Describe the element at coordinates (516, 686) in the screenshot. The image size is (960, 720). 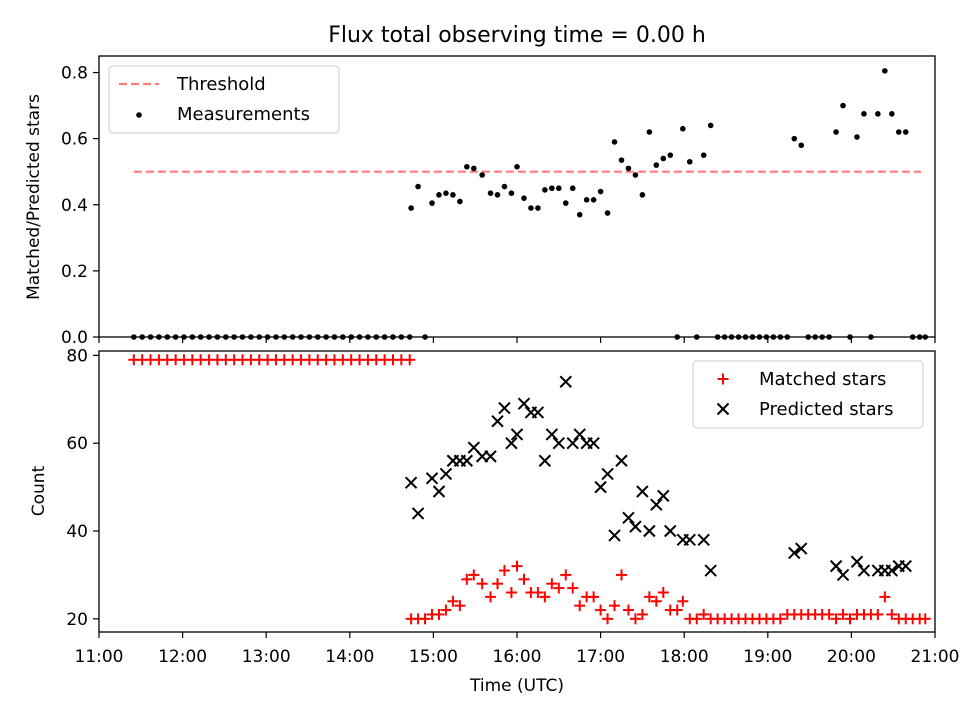
I see `x-axis-label: Time (UTC)` at that location.